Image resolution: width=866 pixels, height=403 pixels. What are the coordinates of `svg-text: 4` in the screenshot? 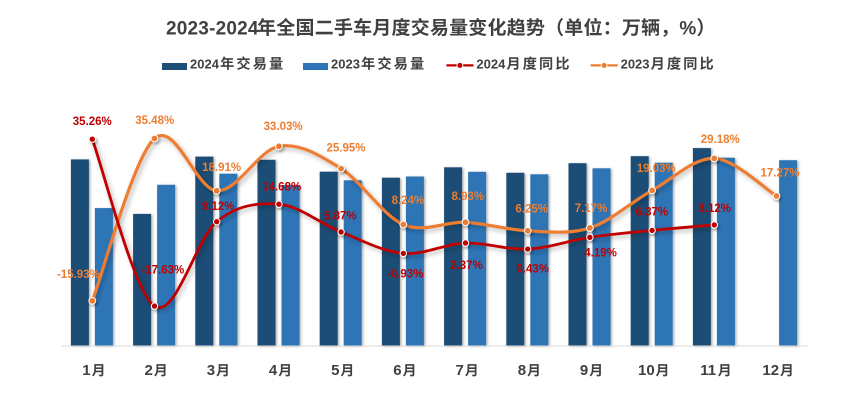 It's located at (273, 370).